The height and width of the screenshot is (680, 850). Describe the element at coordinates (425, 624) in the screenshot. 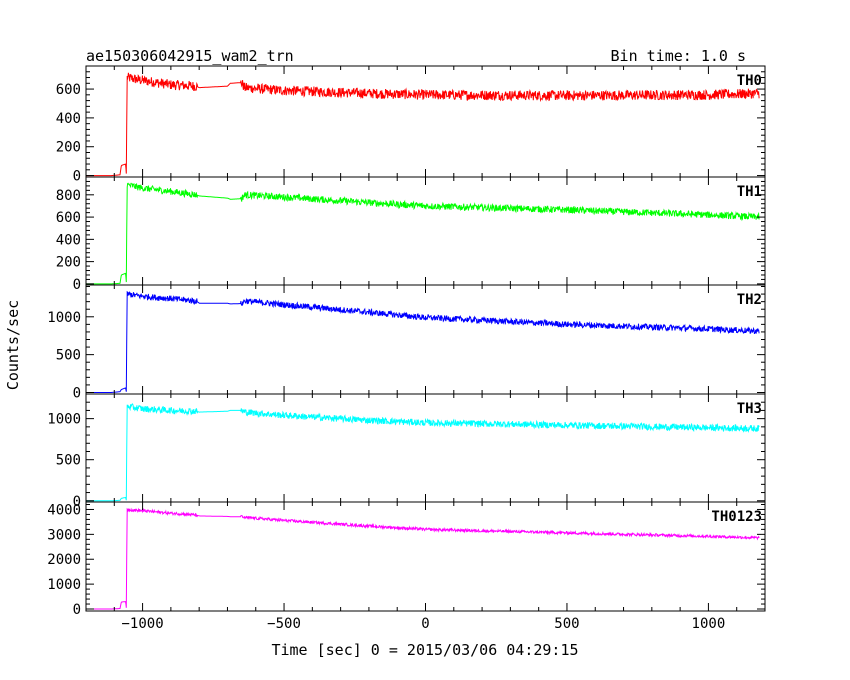

I see `x-tick-label: 0` at that location.